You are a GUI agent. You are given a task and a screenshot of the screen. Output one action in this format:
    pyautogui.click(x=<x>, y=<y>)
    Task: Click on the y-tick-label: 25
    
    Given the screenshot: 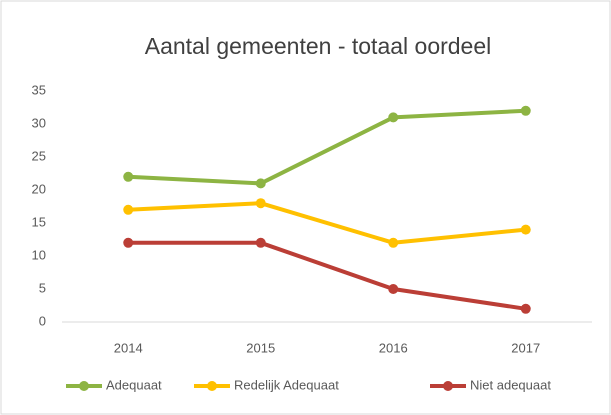 What is the action you would take?
    pyautogui.click(x=39, y=155)
    